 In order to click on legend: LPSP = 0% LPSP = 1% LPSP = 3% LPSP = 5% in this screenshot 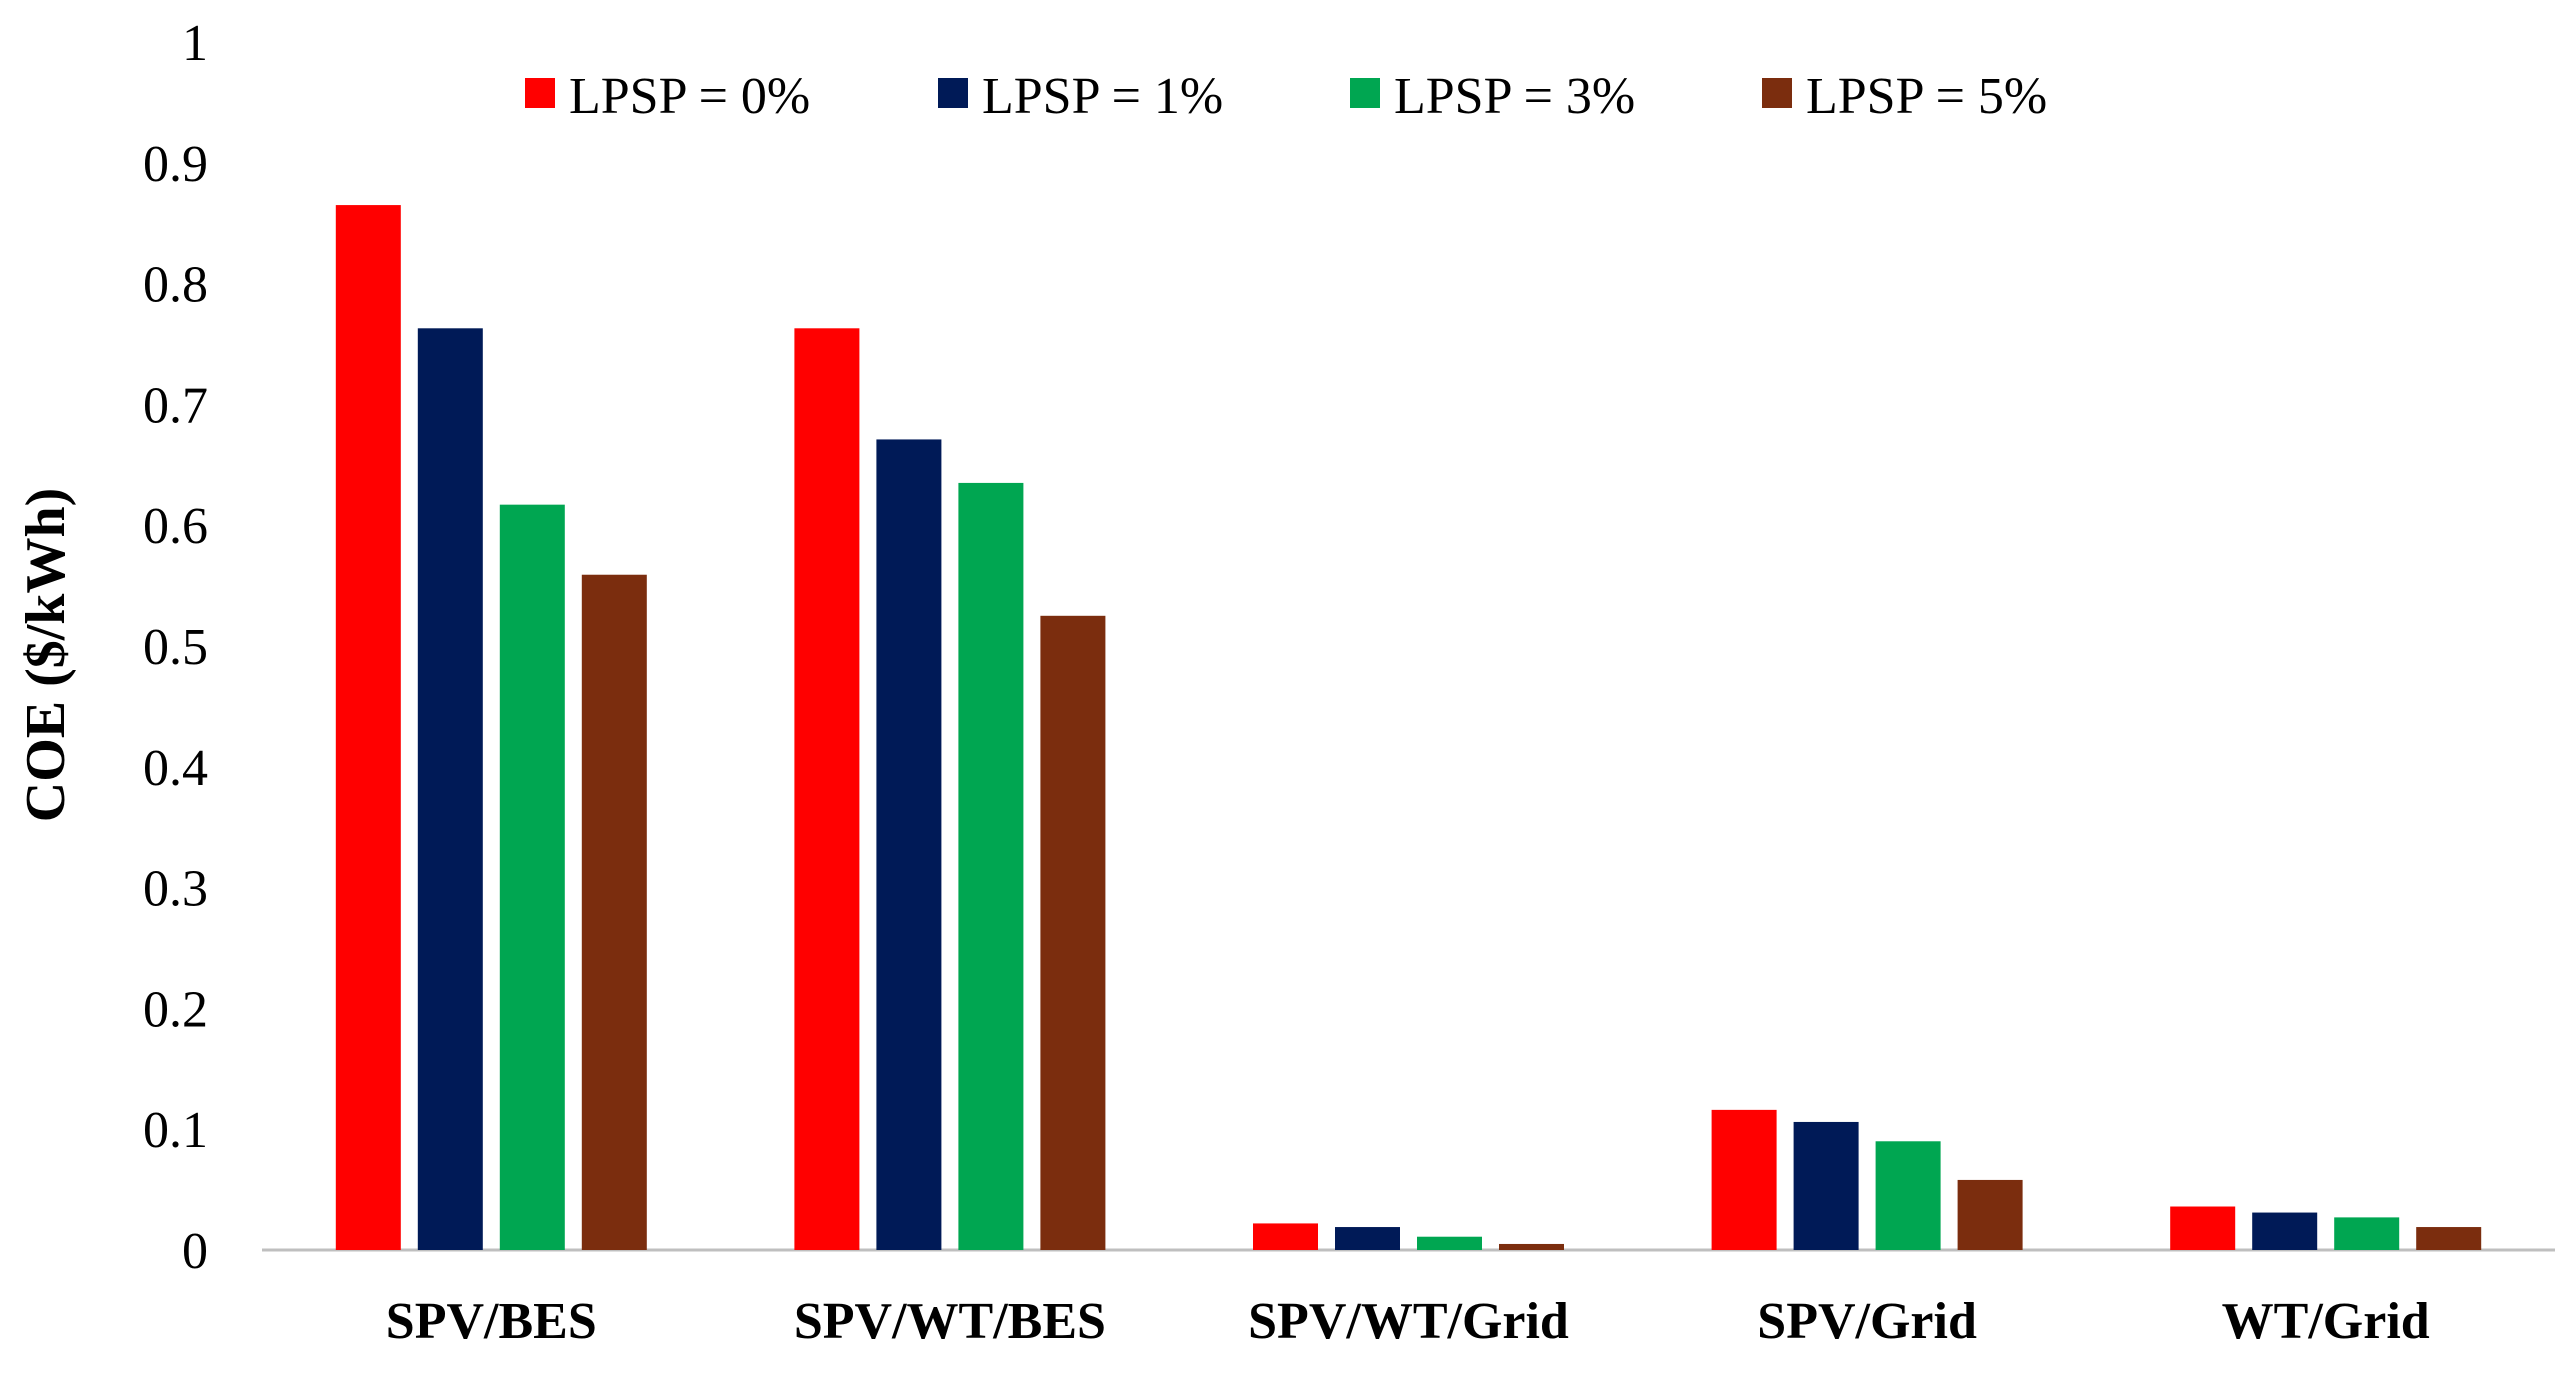, I will do `click(1286, 96)`.